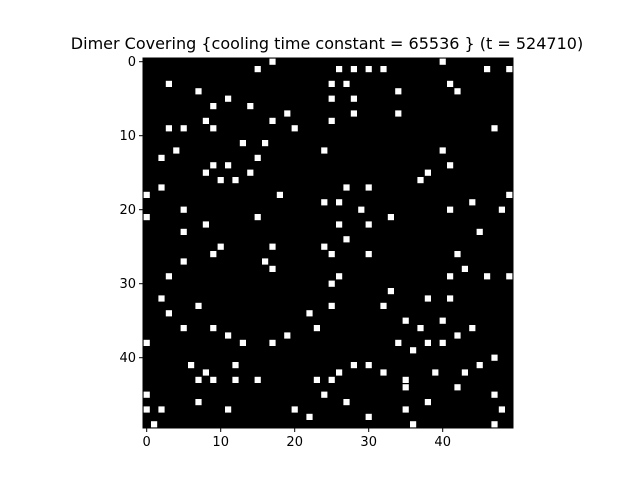  I want to click on x-tick-label: 40, so click(442, 442).